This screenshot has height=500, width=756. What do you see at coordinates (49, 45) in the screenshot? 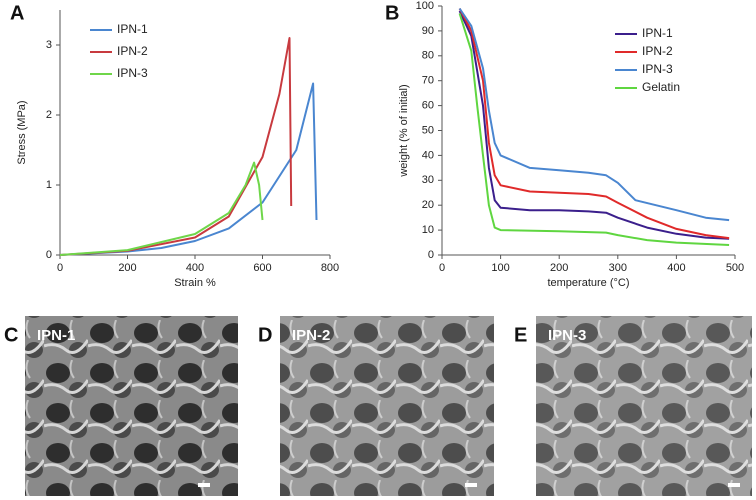
I see `y-tick-label: 3` at bounding box center [49, 45].